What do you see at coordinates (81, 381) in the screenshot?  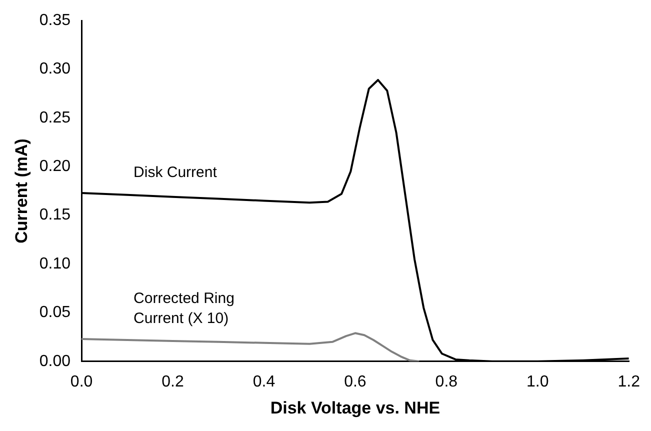 I see `x-tick-label: 0.0` at bounding box center [81, 381].